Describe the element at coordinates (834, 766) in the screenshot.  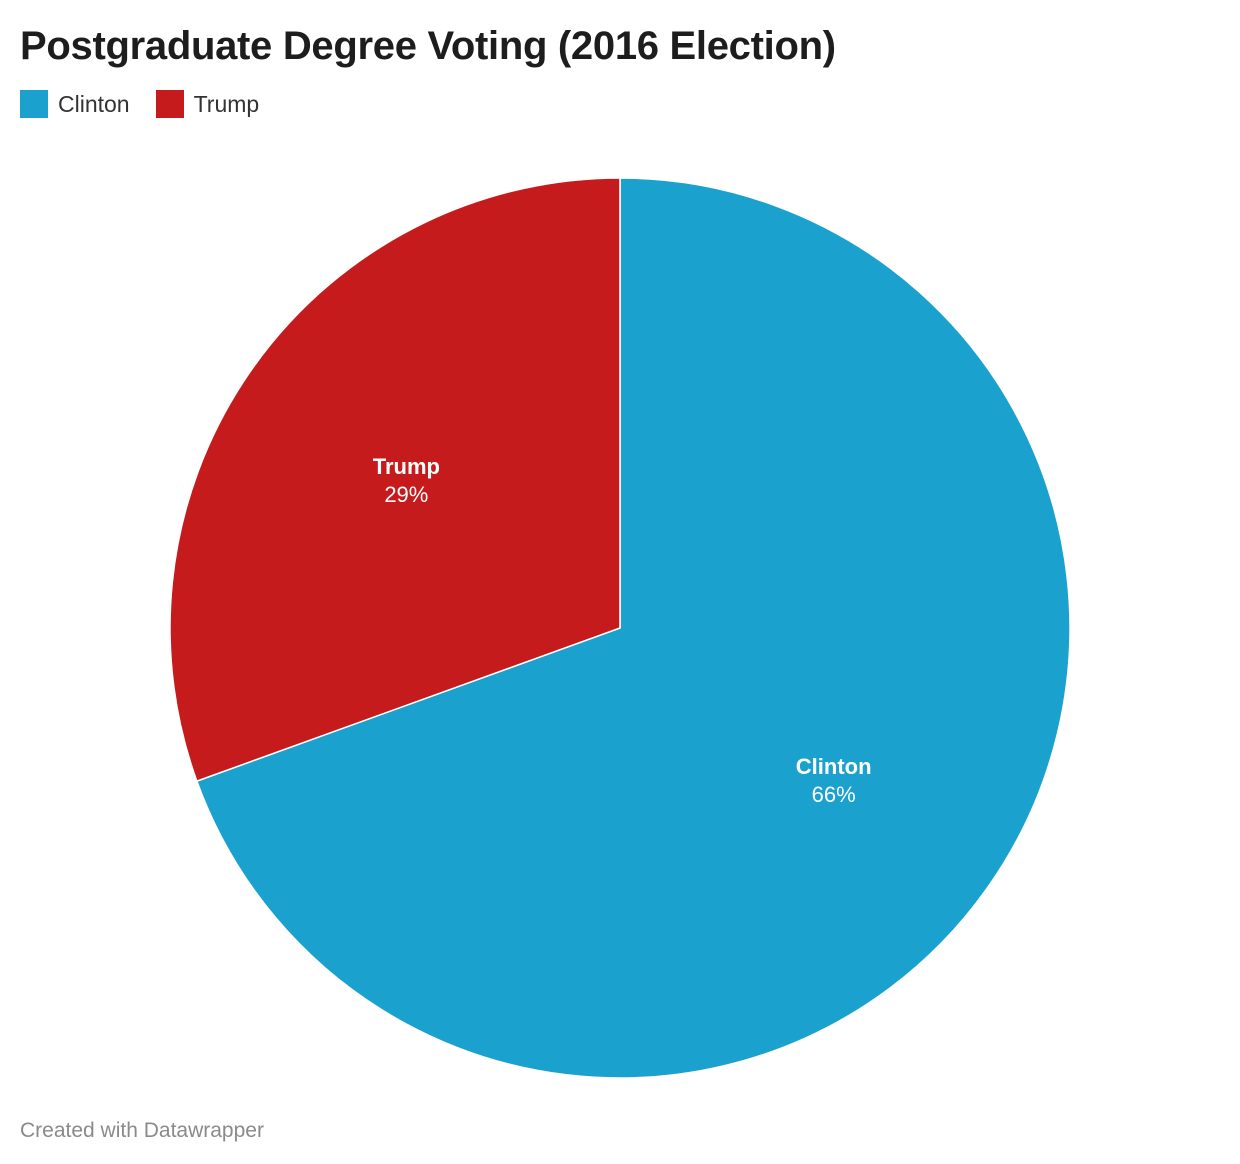
I see `slice-label-clinton: Clinton` at that location.